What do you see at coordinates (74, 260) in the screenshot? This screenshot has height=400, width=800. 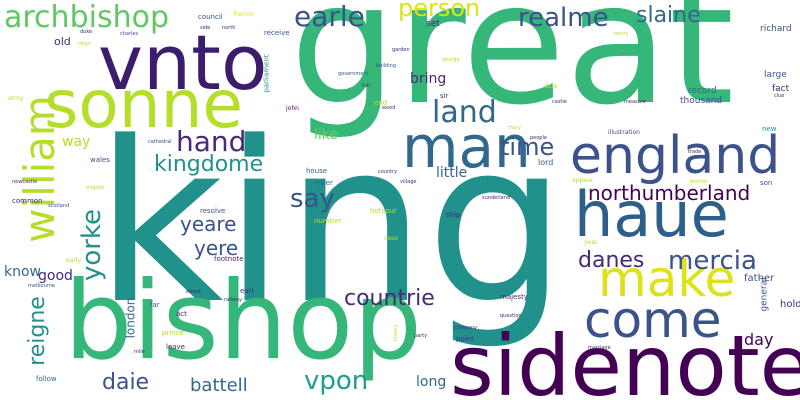 I see `word-early: early` at bounding box center [74, 260].